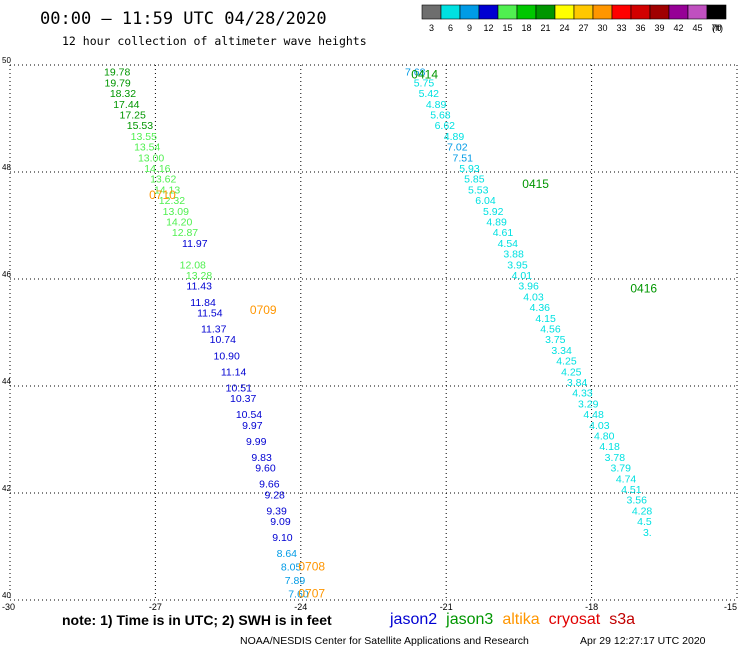  What do you see at coordinates (223, 340) in the screenshot?
I see `wave-height-value: 10.74` at bounding box center [223, 340].